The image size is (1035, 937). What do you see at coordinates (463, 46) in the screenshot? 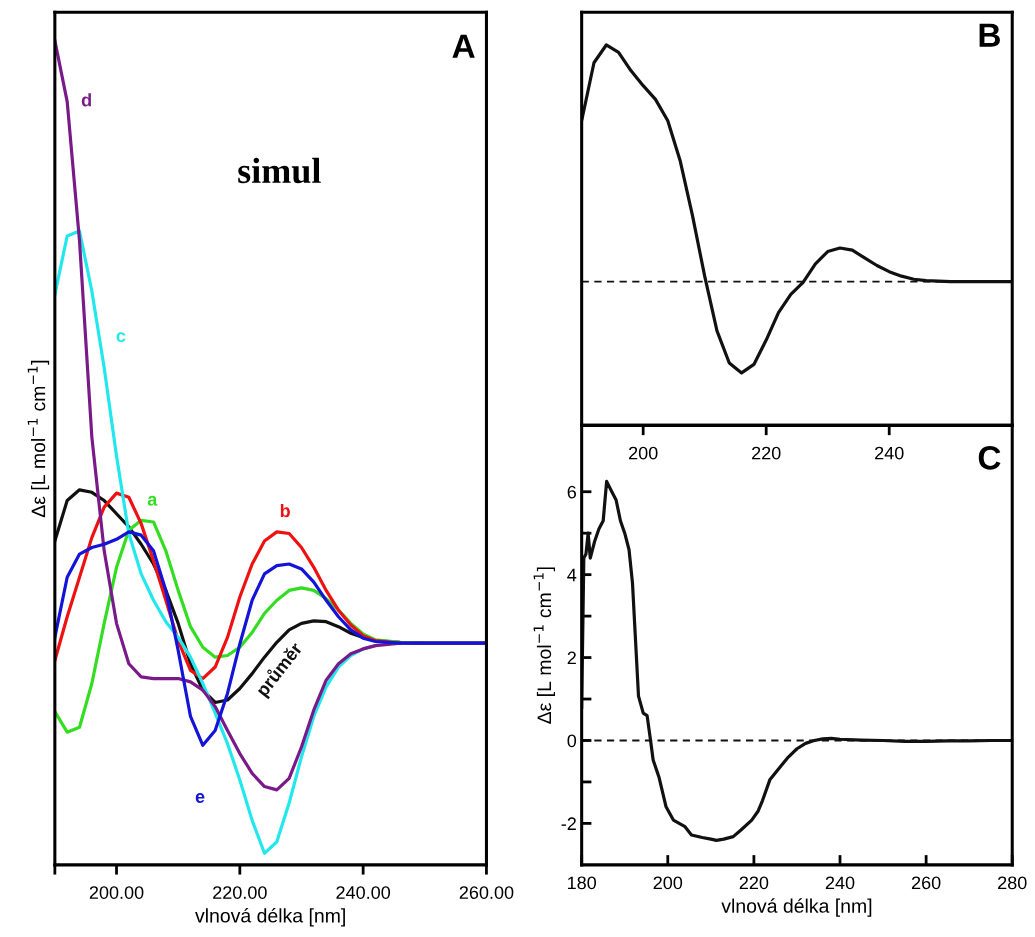
I see `annotation: A` at bounding box center [463, 46].